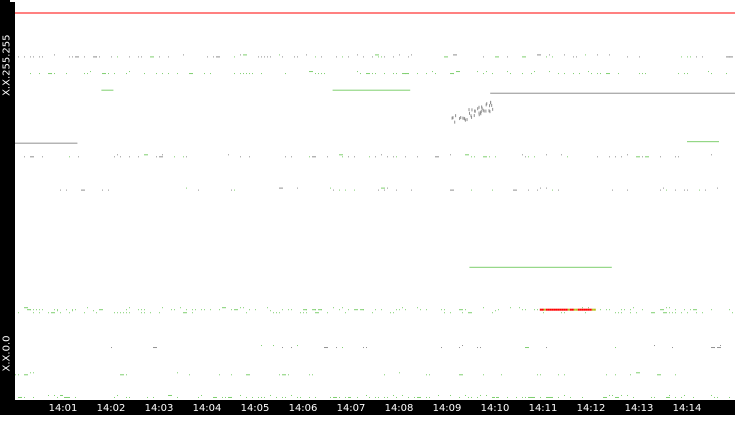 Image resolution: width=735 pixels, height=426 pixels. I want to click on x-tick-label: 14:06, so click(303, 408).